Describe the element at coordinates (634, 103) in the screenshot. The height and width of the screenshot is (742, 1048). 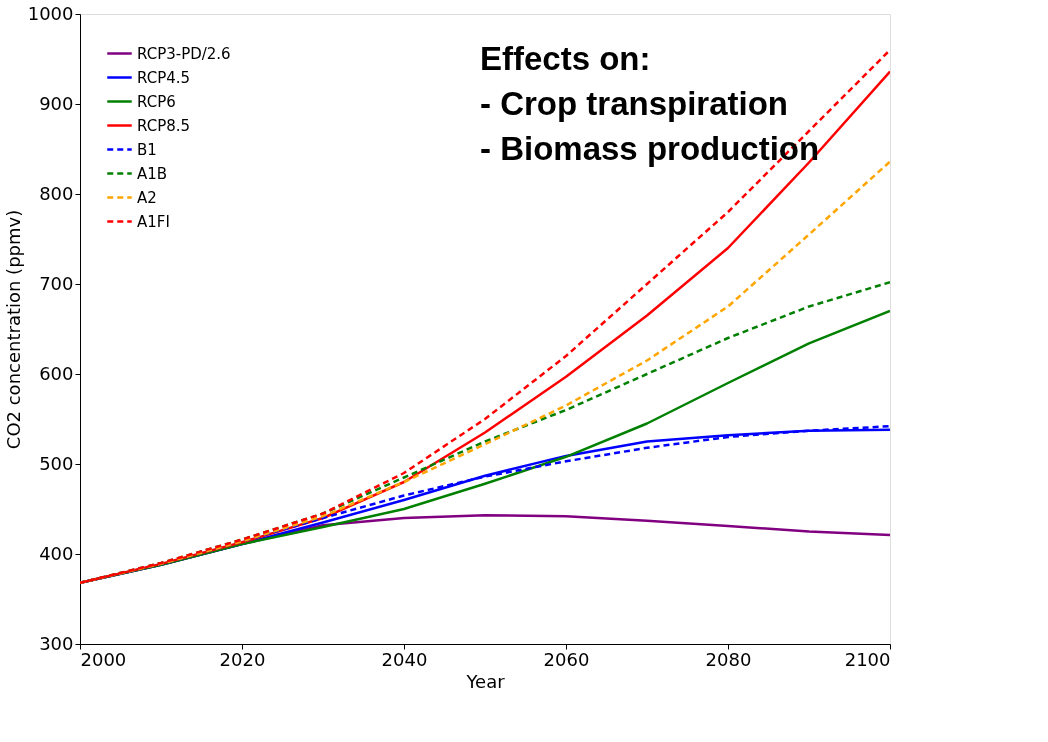
I see `annotation: - Crop transpiration` at that location.